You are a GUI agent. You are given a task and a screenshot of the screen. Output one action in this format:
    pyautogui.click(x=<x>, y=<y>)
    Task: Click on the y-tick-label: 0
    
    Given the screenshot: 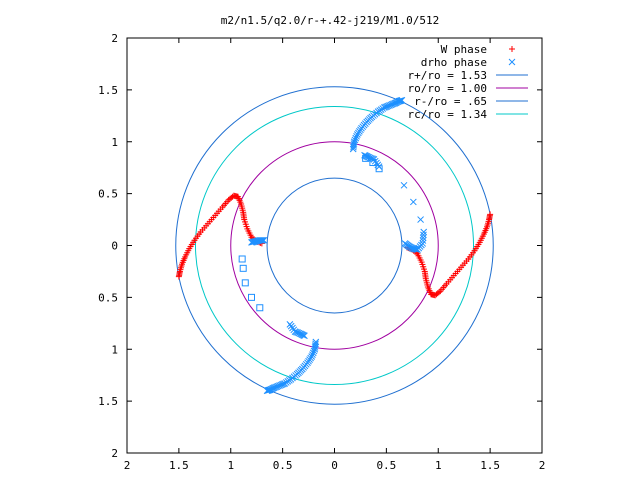 What is the action you would take?
    pyautogui.click(x=114, y=246)
    